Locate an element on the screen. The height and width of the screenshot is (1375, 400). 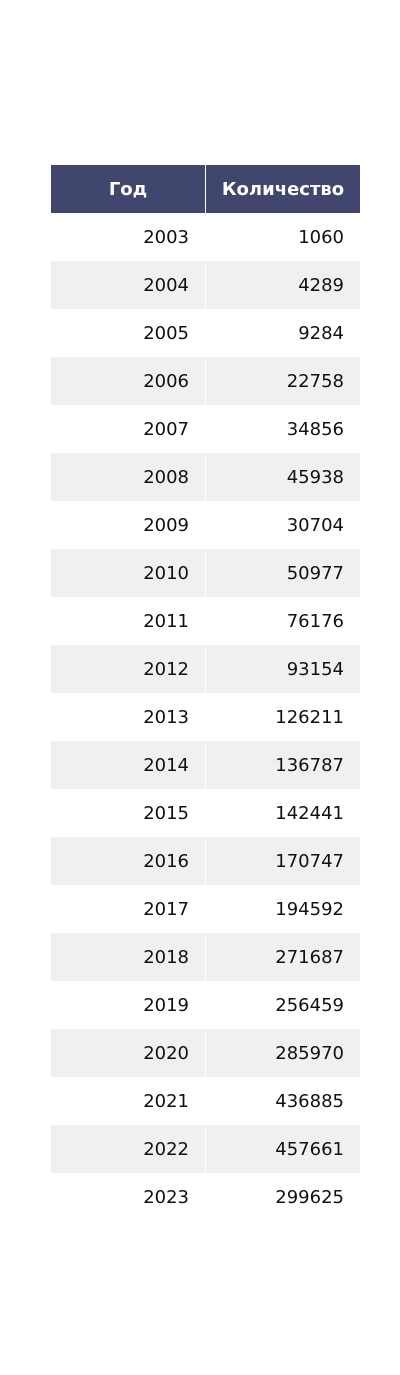
cell-year: 2004 is located at coordinates (166, 285).